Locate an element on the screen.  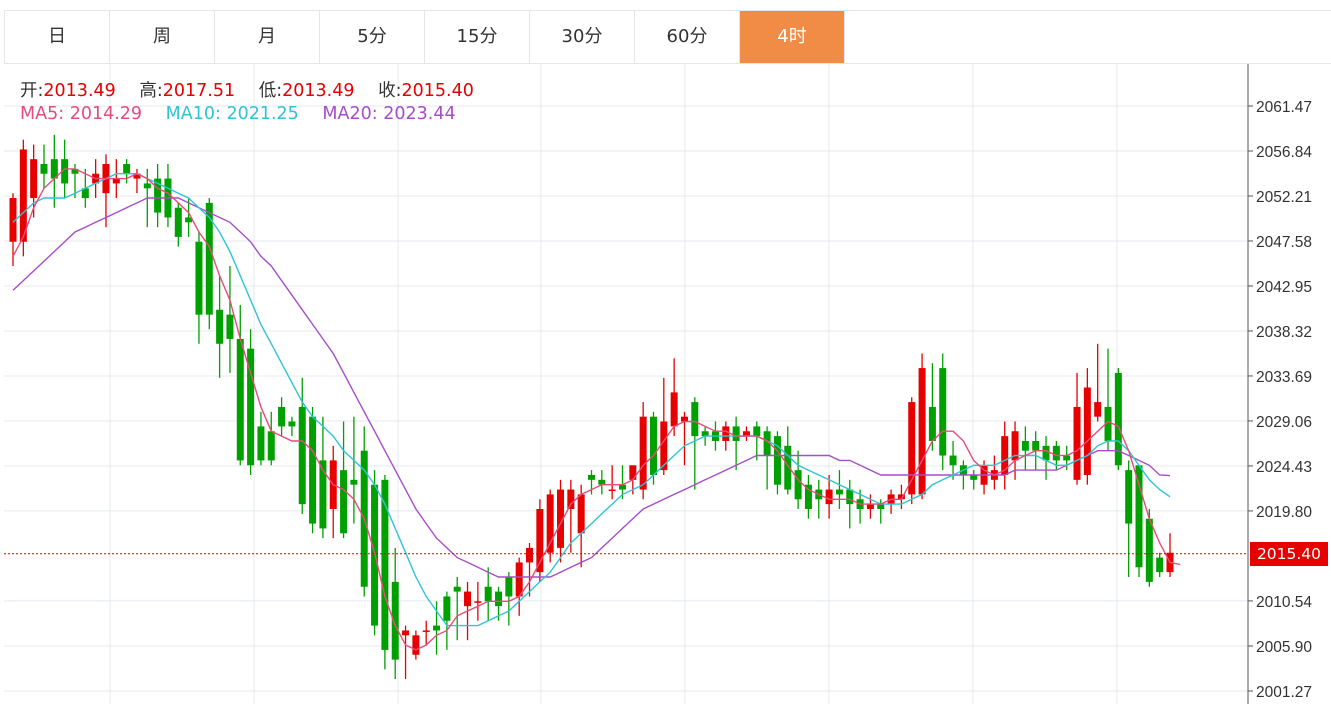
y-tick-label: 2001.27 is located at coordinates (1284, 692).